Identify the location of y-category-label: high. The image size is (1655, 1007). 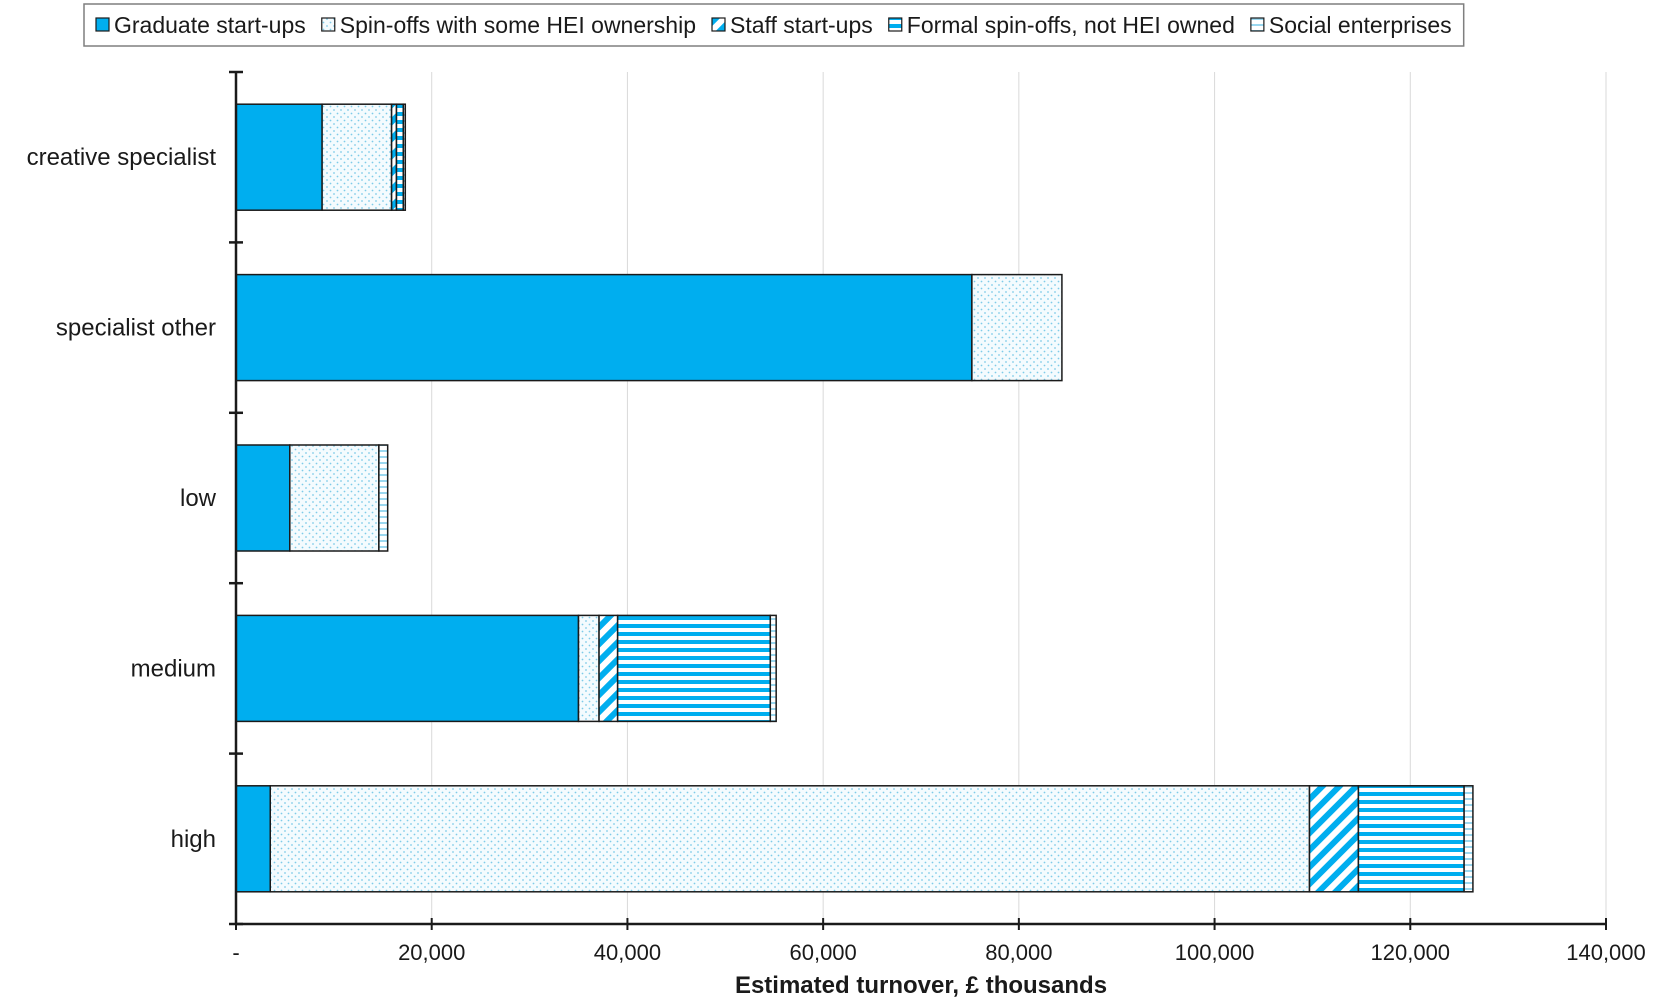
(193, 839).